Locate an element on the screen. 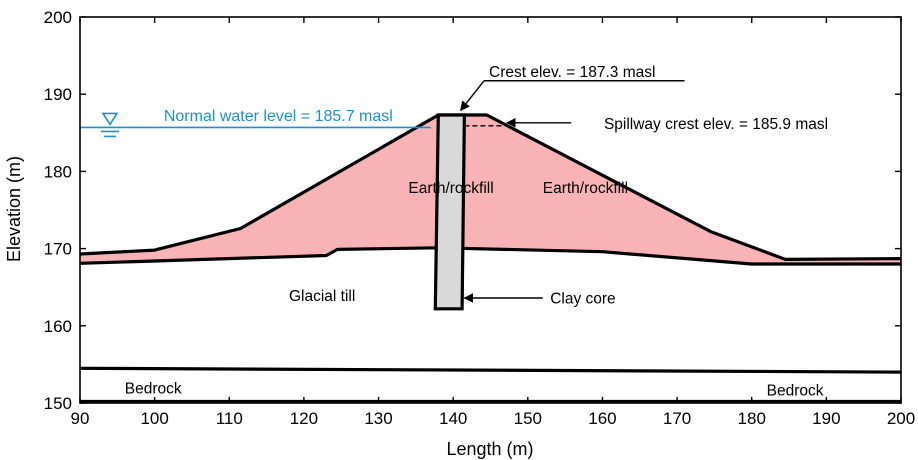  layer-label: Glacial till is located at coordinates (322, 296).